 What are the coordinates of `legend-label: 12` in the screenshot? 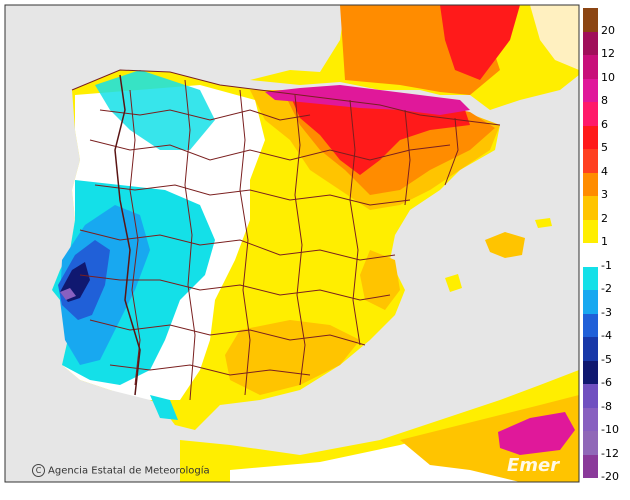 It's located at (608, 53).